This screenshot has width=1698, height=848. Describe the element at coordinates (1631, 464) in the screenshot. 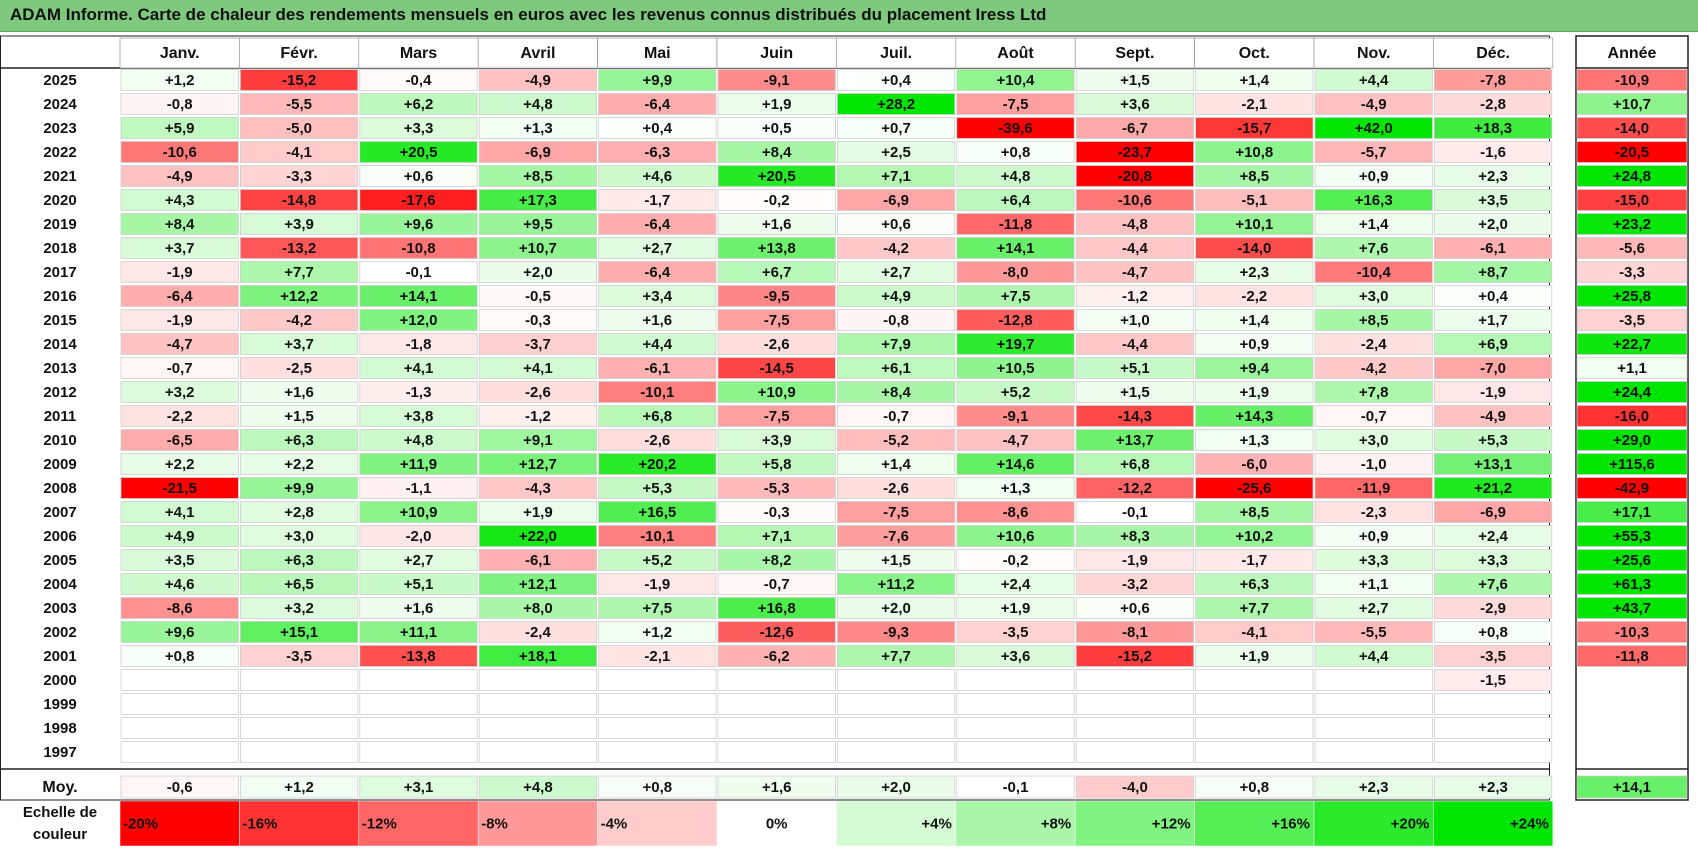

I see `annual-cell-value: +115,6` at that location.